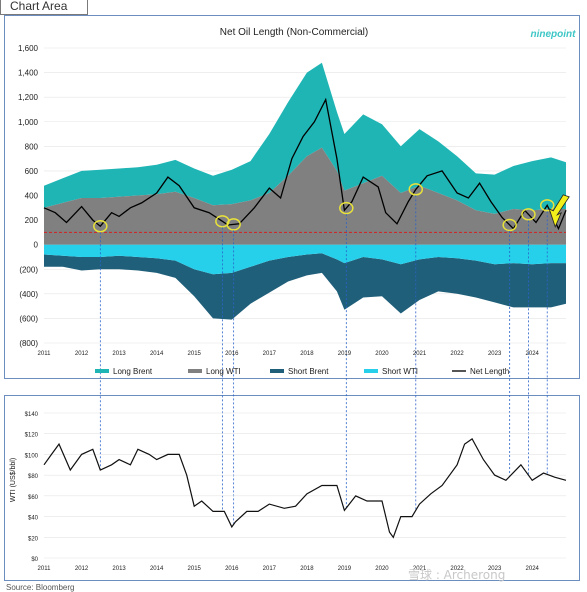 The height and width of the screenshot is (592, 587). What do you see at coordinates (33, 539) in the screenshot?
I see `y-tick-label: $20` at bounding box center [33, 539].